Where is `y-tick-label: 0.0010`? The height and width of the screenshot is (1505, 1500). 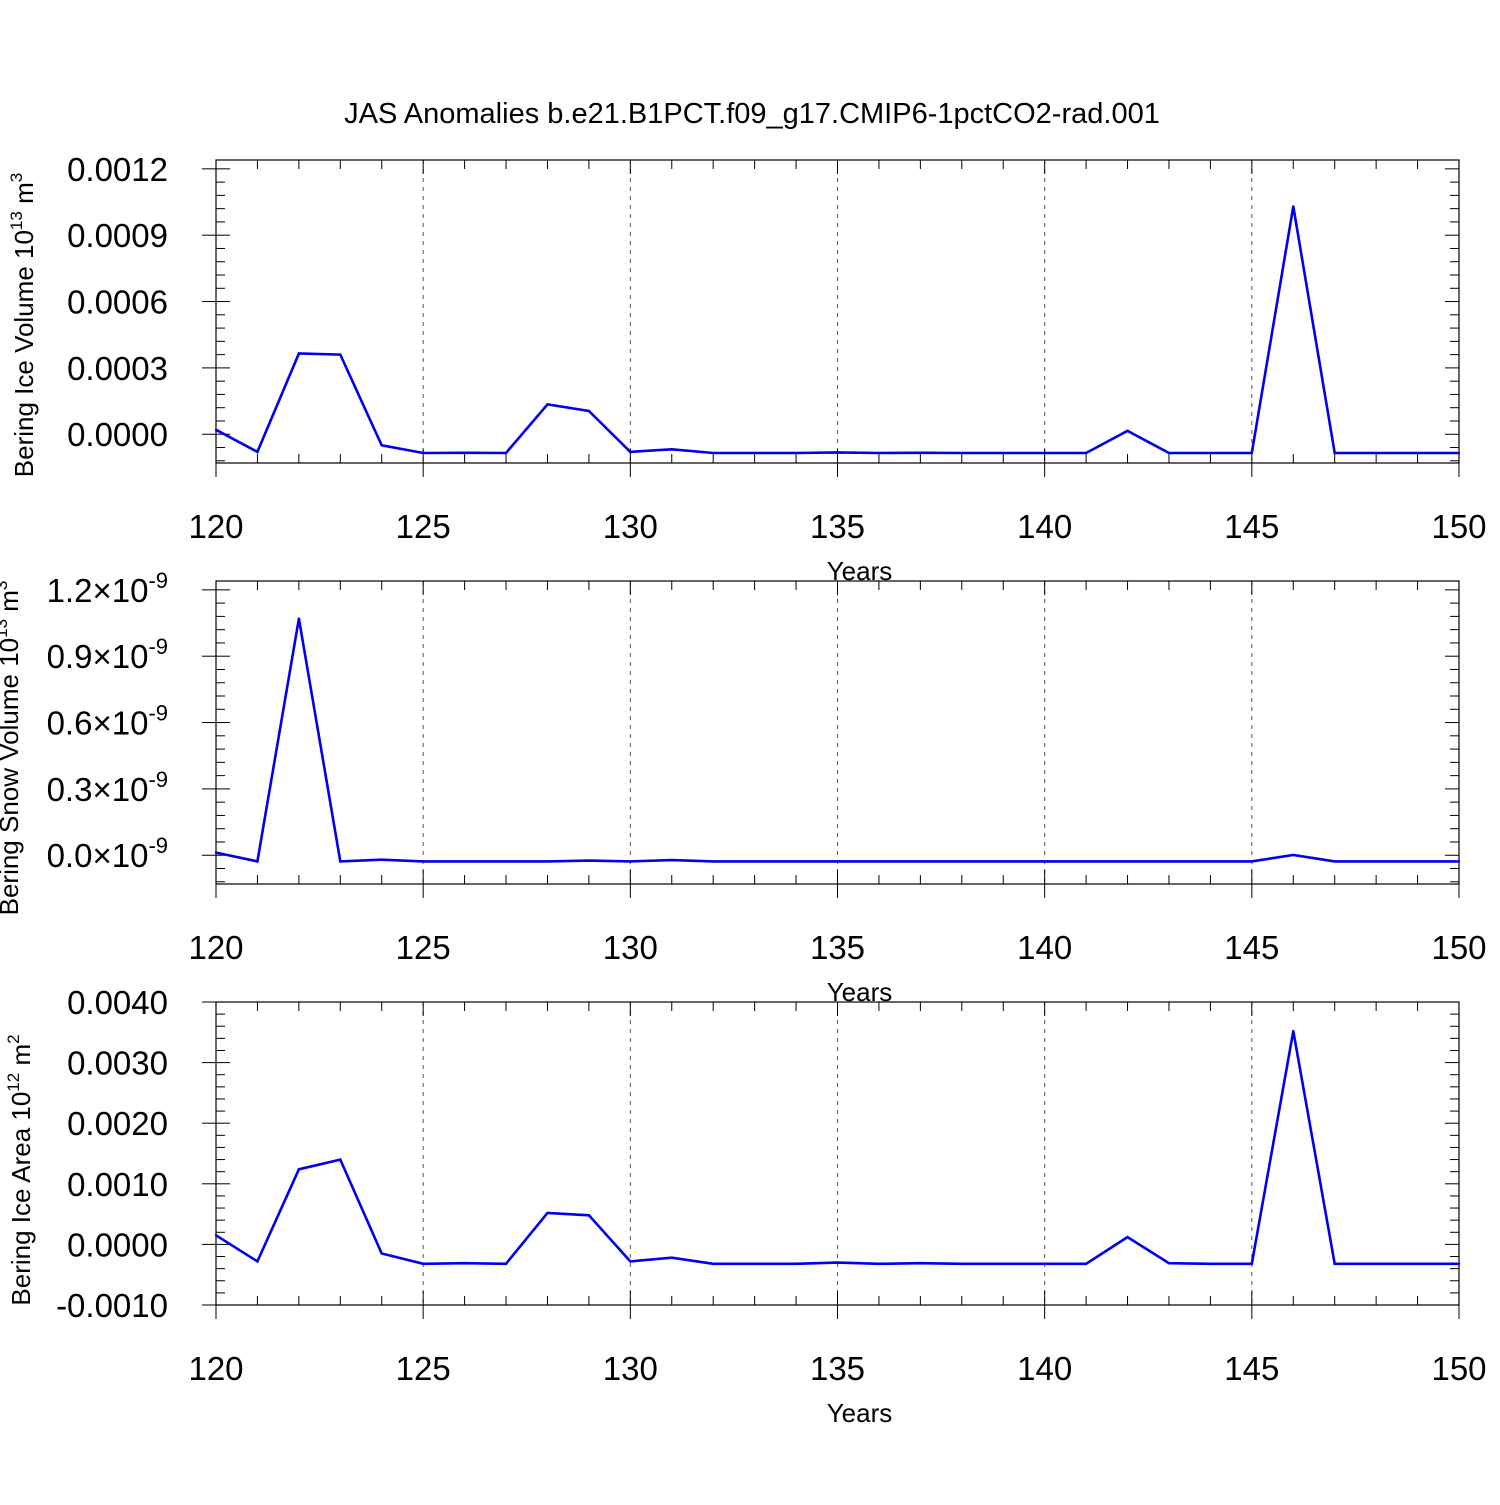
y-tick-label: 0.0010 is located at coordinates (117, 1184).